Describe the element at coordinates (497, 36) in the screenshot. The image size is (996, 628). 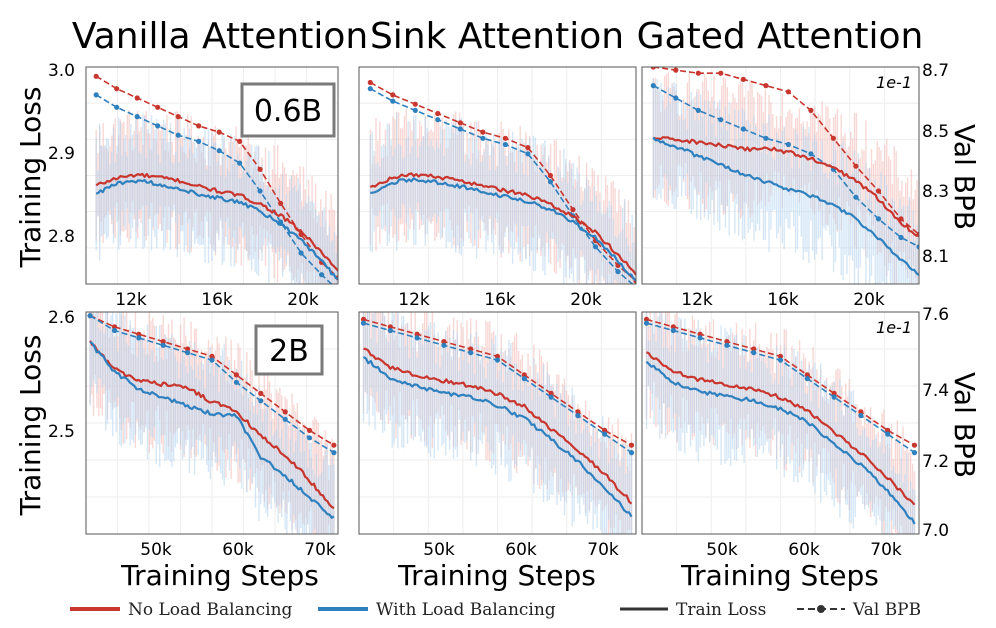
I see `column-title-sink: Sink Attention` at that location.